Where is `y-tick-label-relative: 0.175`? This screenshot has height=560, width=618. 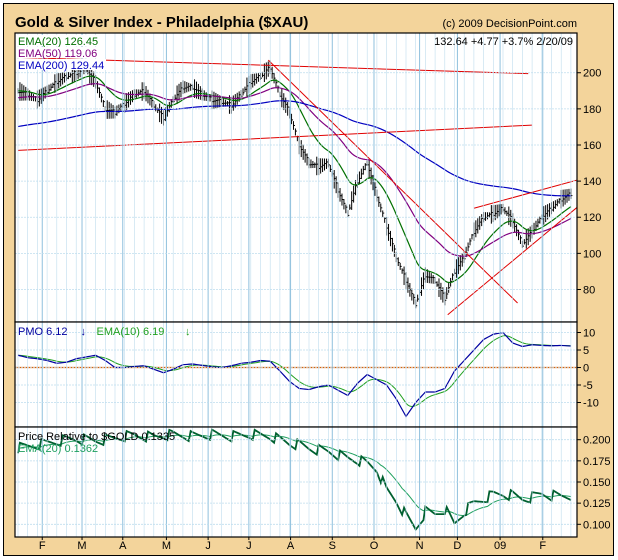 y-tick-label-relative: 0.175 is located at coordinates (597, 462).